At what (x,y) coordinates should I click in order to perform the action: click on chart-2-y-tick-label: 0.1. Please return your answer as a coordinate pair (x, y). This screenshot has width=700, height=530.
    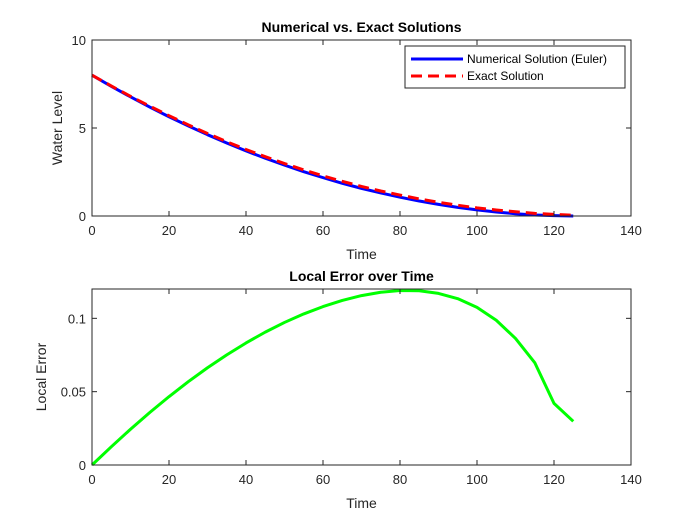
    Looking at the image, I should click on (77, 318).